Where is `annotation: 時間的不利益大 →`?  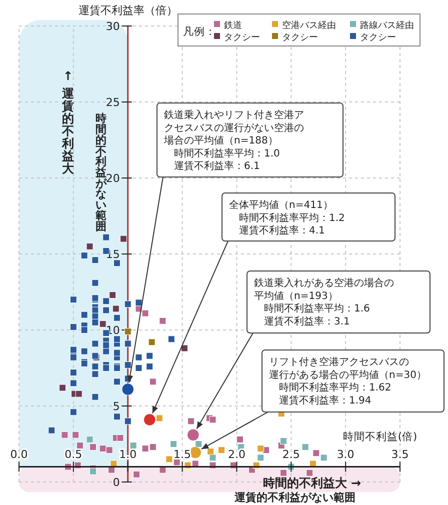
annotation: 時間的不利益大 → is located at coordinates (312, 483).